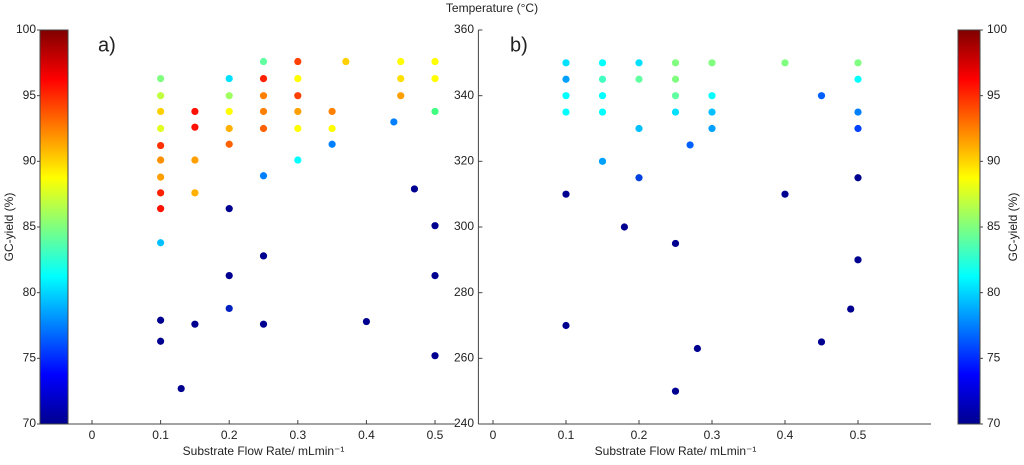 Image resolution: width=1024 pixels, height=465 pixels. I want to click on colorbar-tick-label: 95, so click(994, 95).